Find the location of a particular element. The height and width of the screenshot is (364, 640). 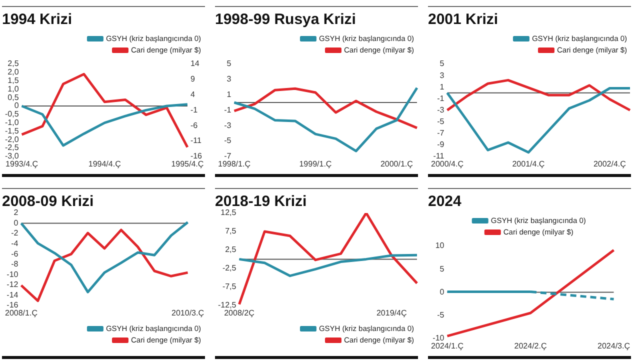

chart-title: 2018-19 Krizi is located at coordinates (261, 201).